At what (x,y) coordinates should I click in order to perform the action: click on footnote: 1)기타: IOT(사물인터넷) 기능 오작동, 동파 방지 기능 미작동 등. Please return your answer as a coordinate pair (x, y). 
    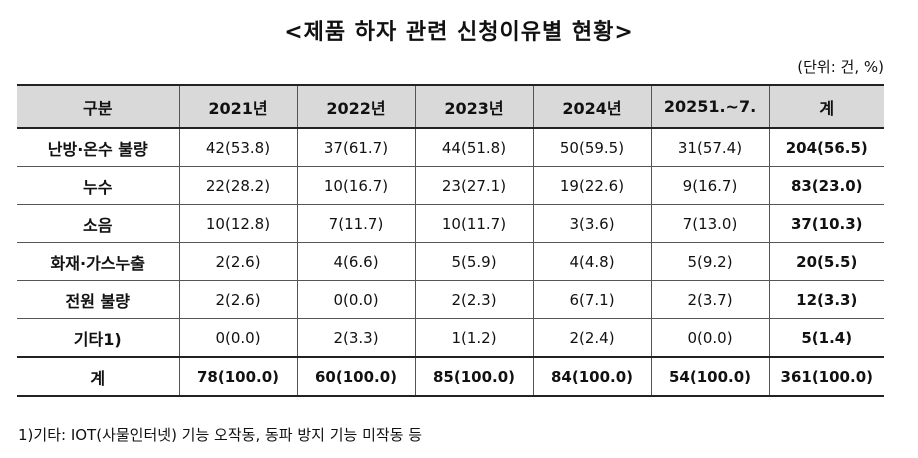
    Looking at the image, I should click on (220, 435).